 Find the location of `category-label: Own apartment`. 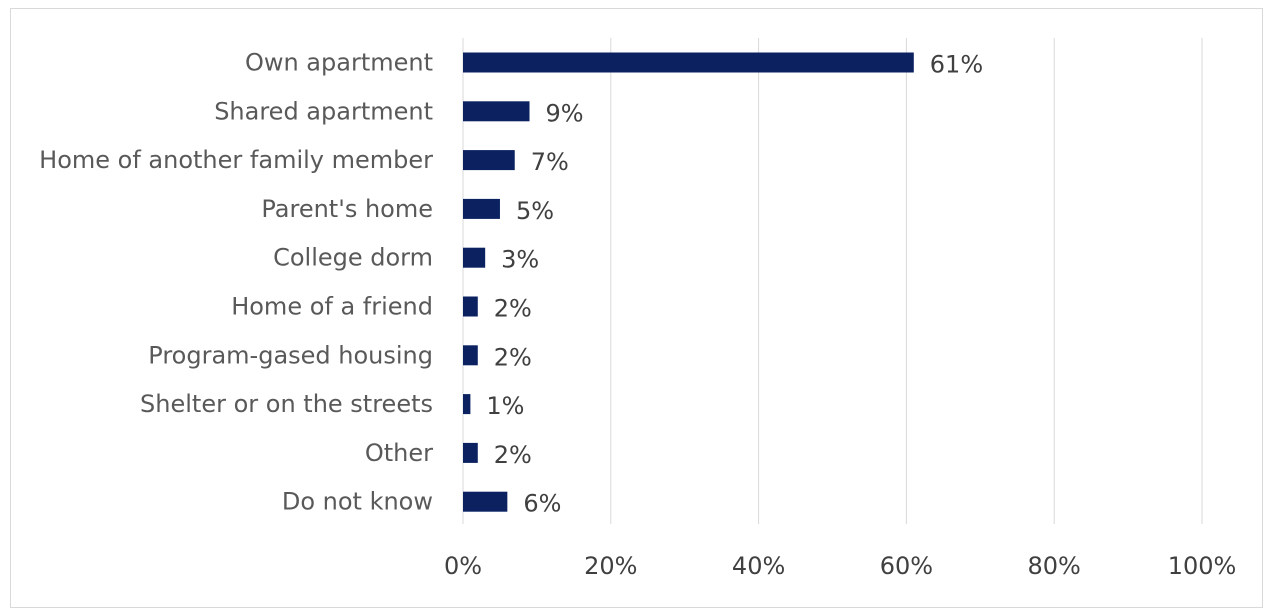

category-label: Own apartment is located at coordinates (339, 63).